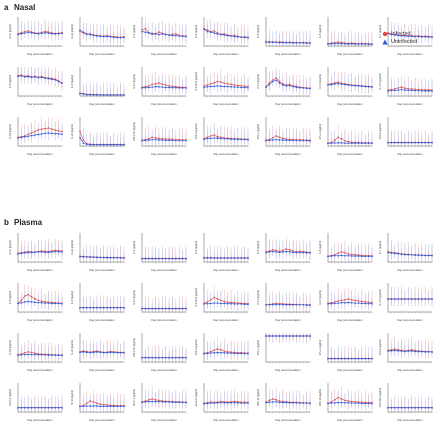  Describe the element at coordinates (320, 131) in the screenshot. I see `y-axis-label: IFN-α (pg/ml)` at that location.